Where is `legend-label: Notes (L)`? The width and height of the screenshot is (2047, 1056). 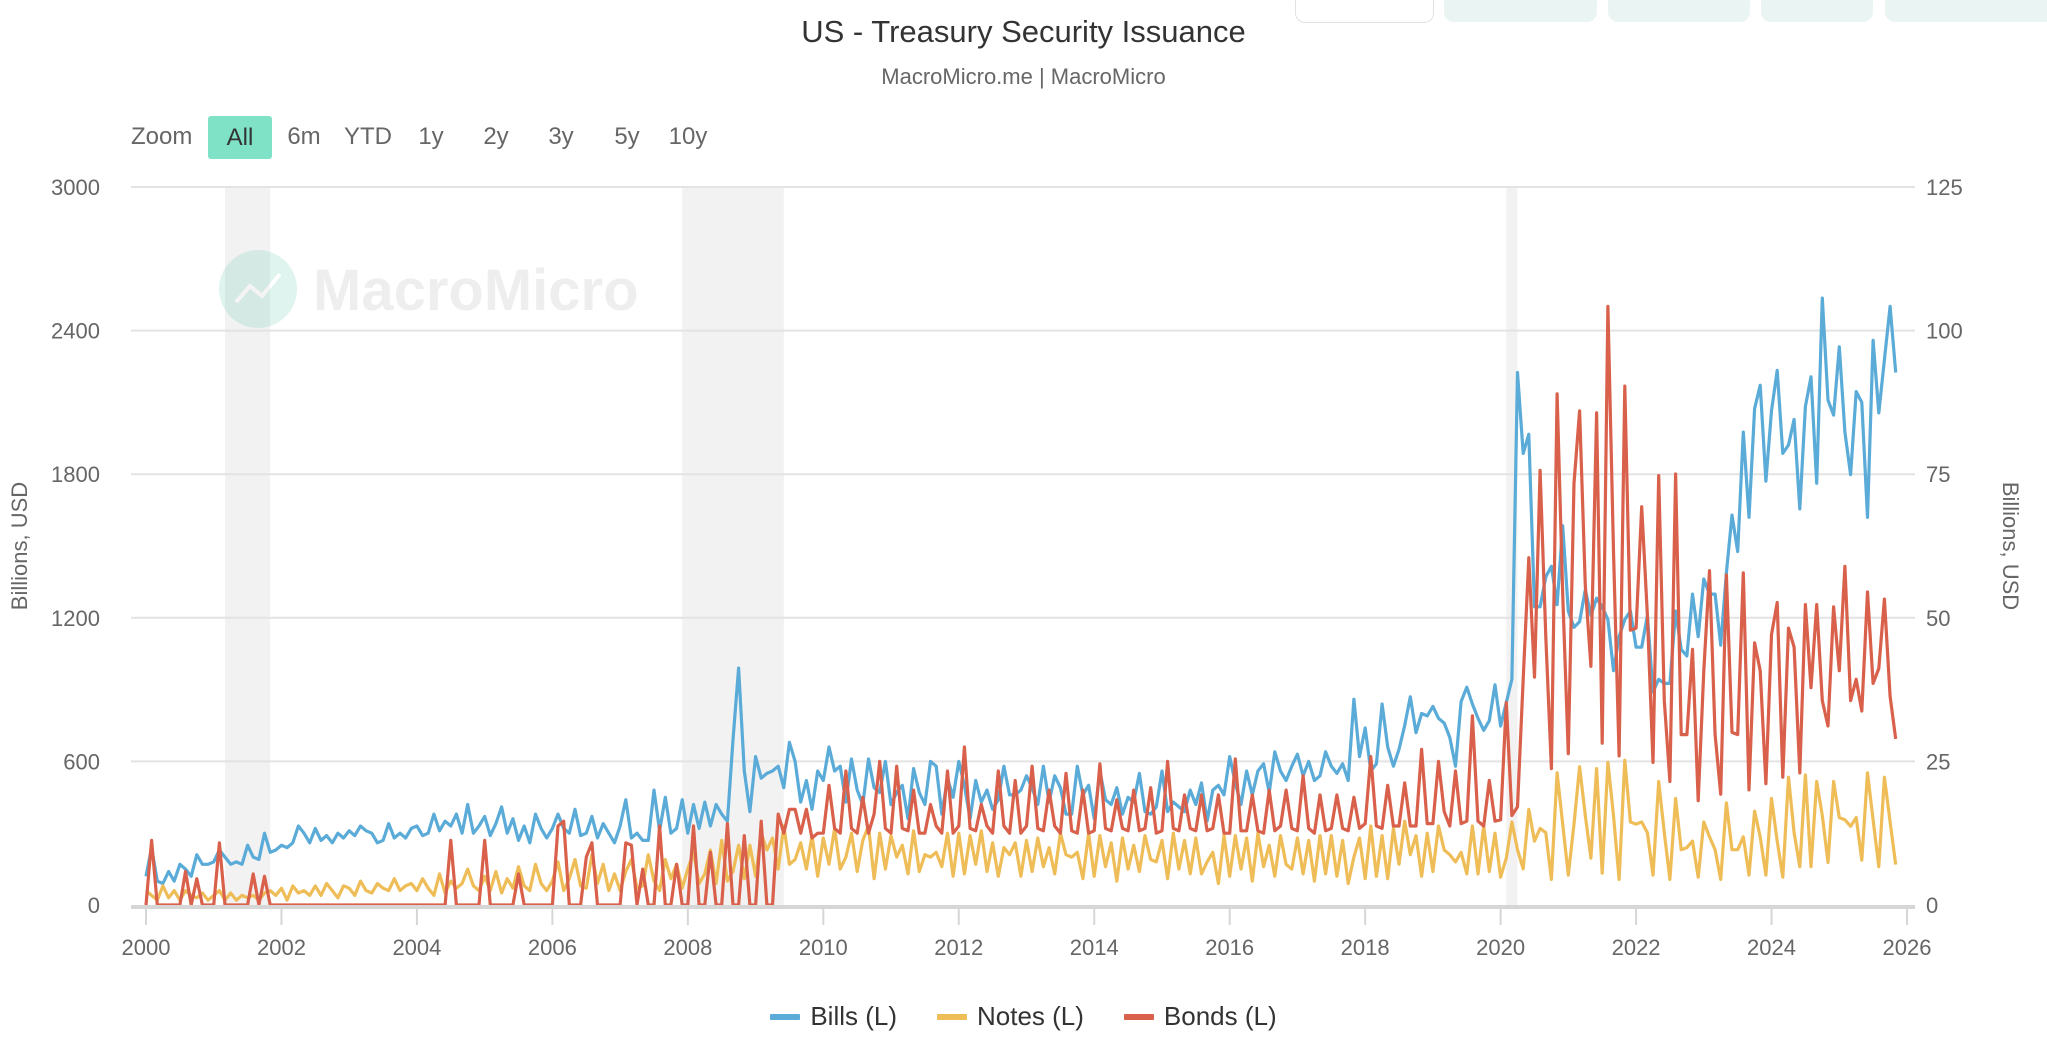 legend-label: Notes (L) is located at coordinates (1030, 1016).